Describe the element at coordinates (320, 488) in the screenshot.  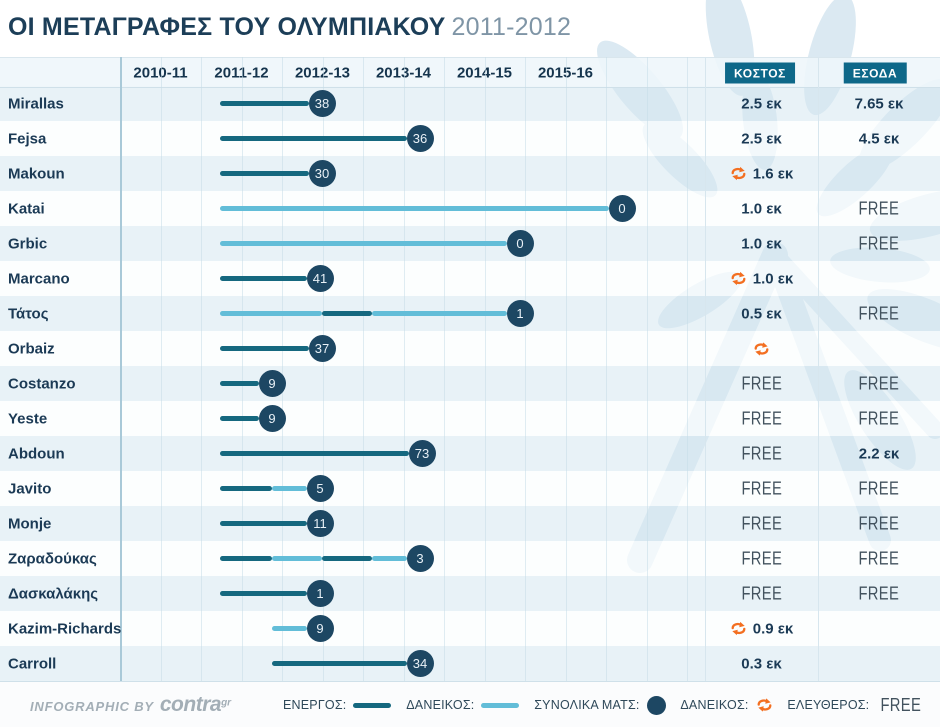
I see `matches-marker: 5` at that location.